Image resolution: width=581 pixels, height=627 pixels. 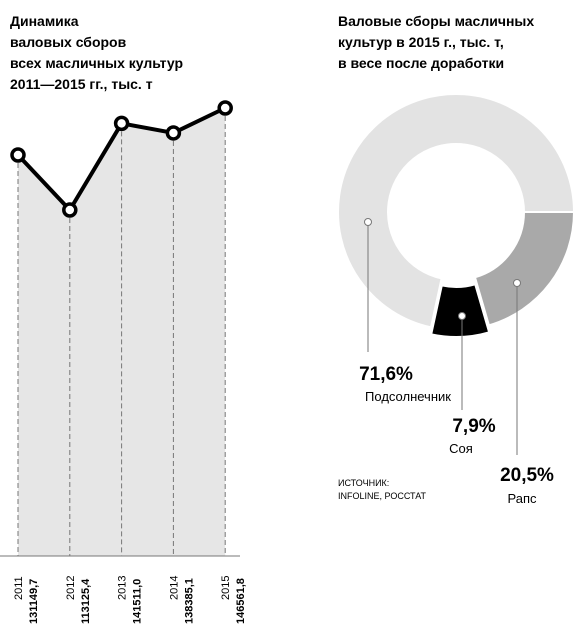 What do you see at coordinates (44, 21) in the screenshot?
I see `chart-title: Динамика` at bounding box center [44, 21].